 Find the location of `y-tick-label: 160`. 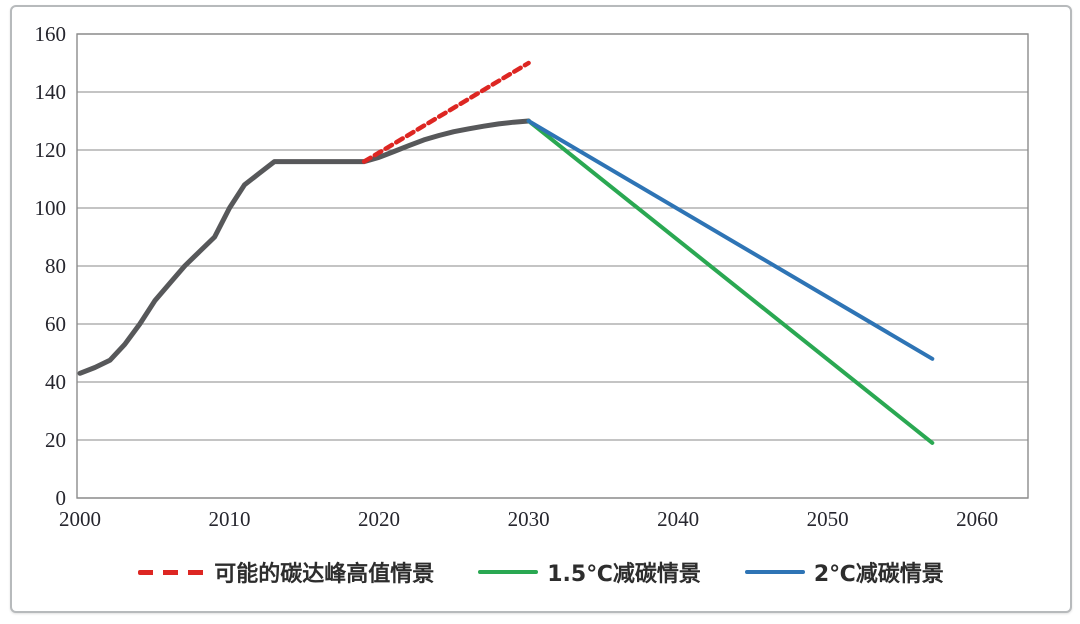

y-tick-label: 160 is located at coordinates (50, 34).